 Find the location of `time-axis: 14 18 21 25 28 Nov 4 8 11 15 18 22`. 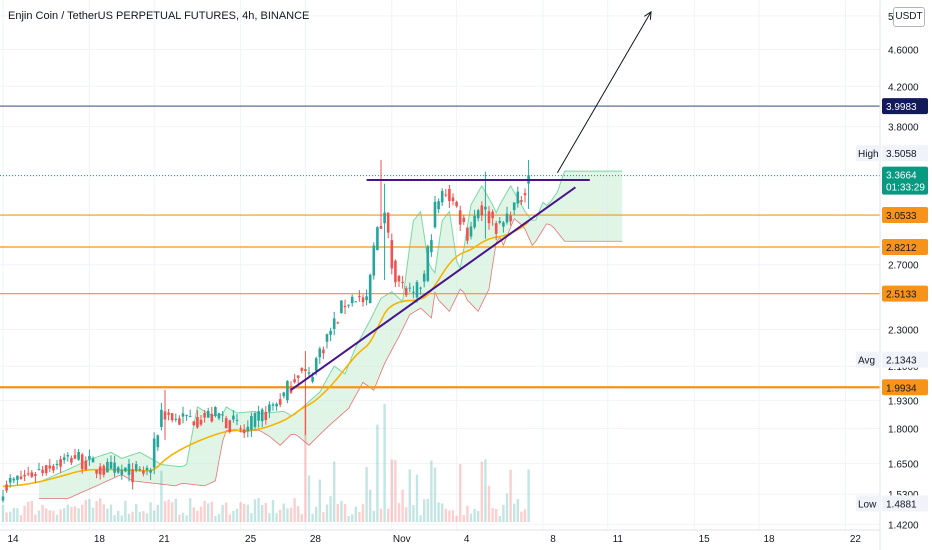

time-axis: 14 18 21 25 28 Nov 4 8 11 15 18 22 is located at coordinates (440, 537).